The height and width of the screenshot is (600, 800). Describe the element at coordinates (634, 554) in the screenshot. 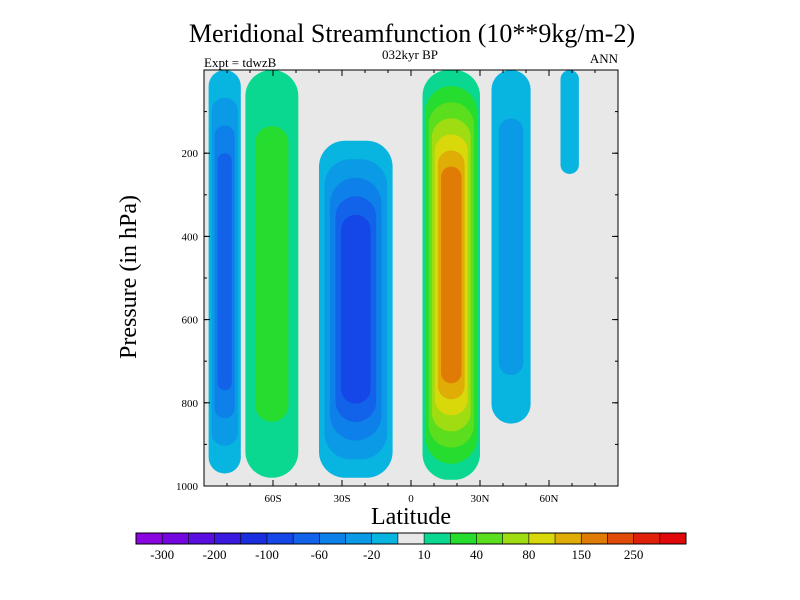

I see `colorbar-label: 250` at that location.